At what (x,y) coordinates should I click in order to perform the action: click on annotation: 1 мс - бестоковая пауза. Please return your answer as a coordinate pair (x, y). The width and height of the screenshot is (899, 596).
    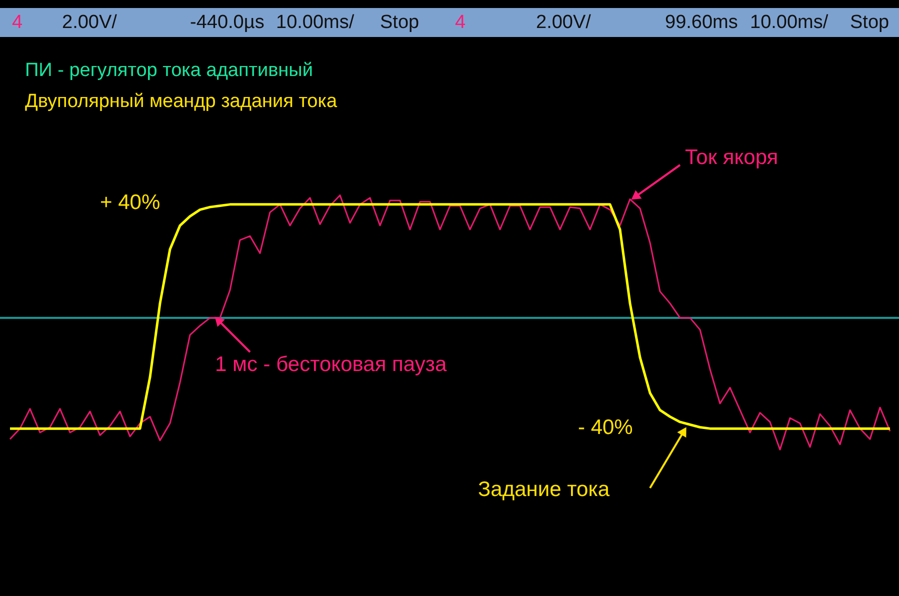
    Looking at the image, I should click on (331, 364).